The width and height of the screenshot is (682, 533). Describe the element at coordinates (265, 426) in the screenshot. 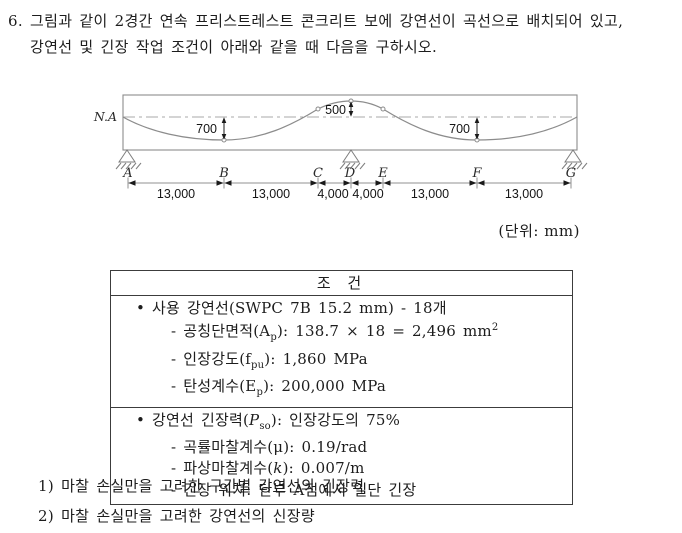

I see `subscript-Pso: so` at that location.